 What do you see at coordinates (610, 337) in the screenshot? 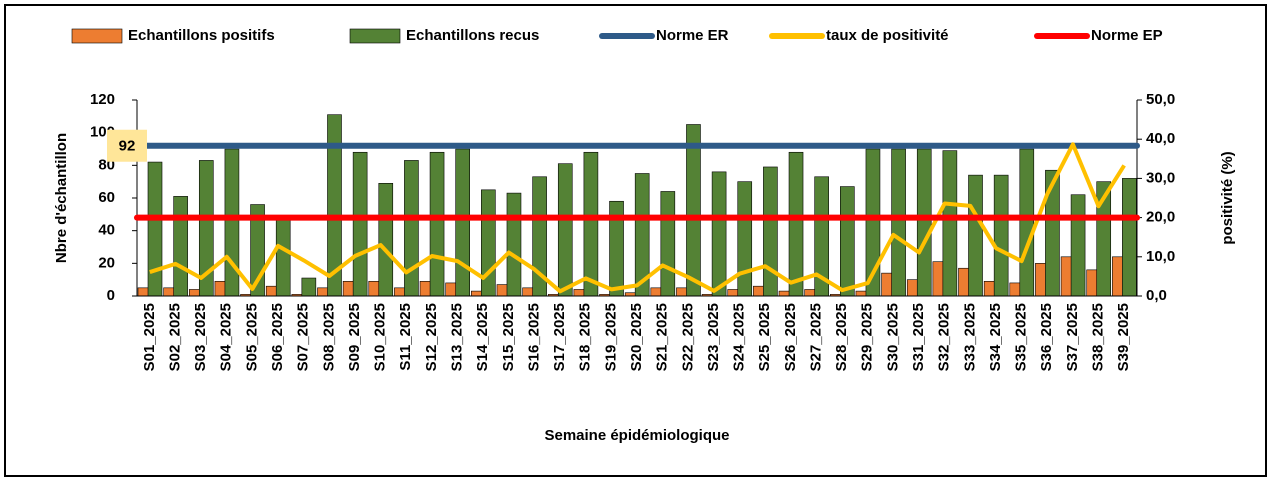
I see `x-tick-label: S19_2025` at bounding box center [610, 337].